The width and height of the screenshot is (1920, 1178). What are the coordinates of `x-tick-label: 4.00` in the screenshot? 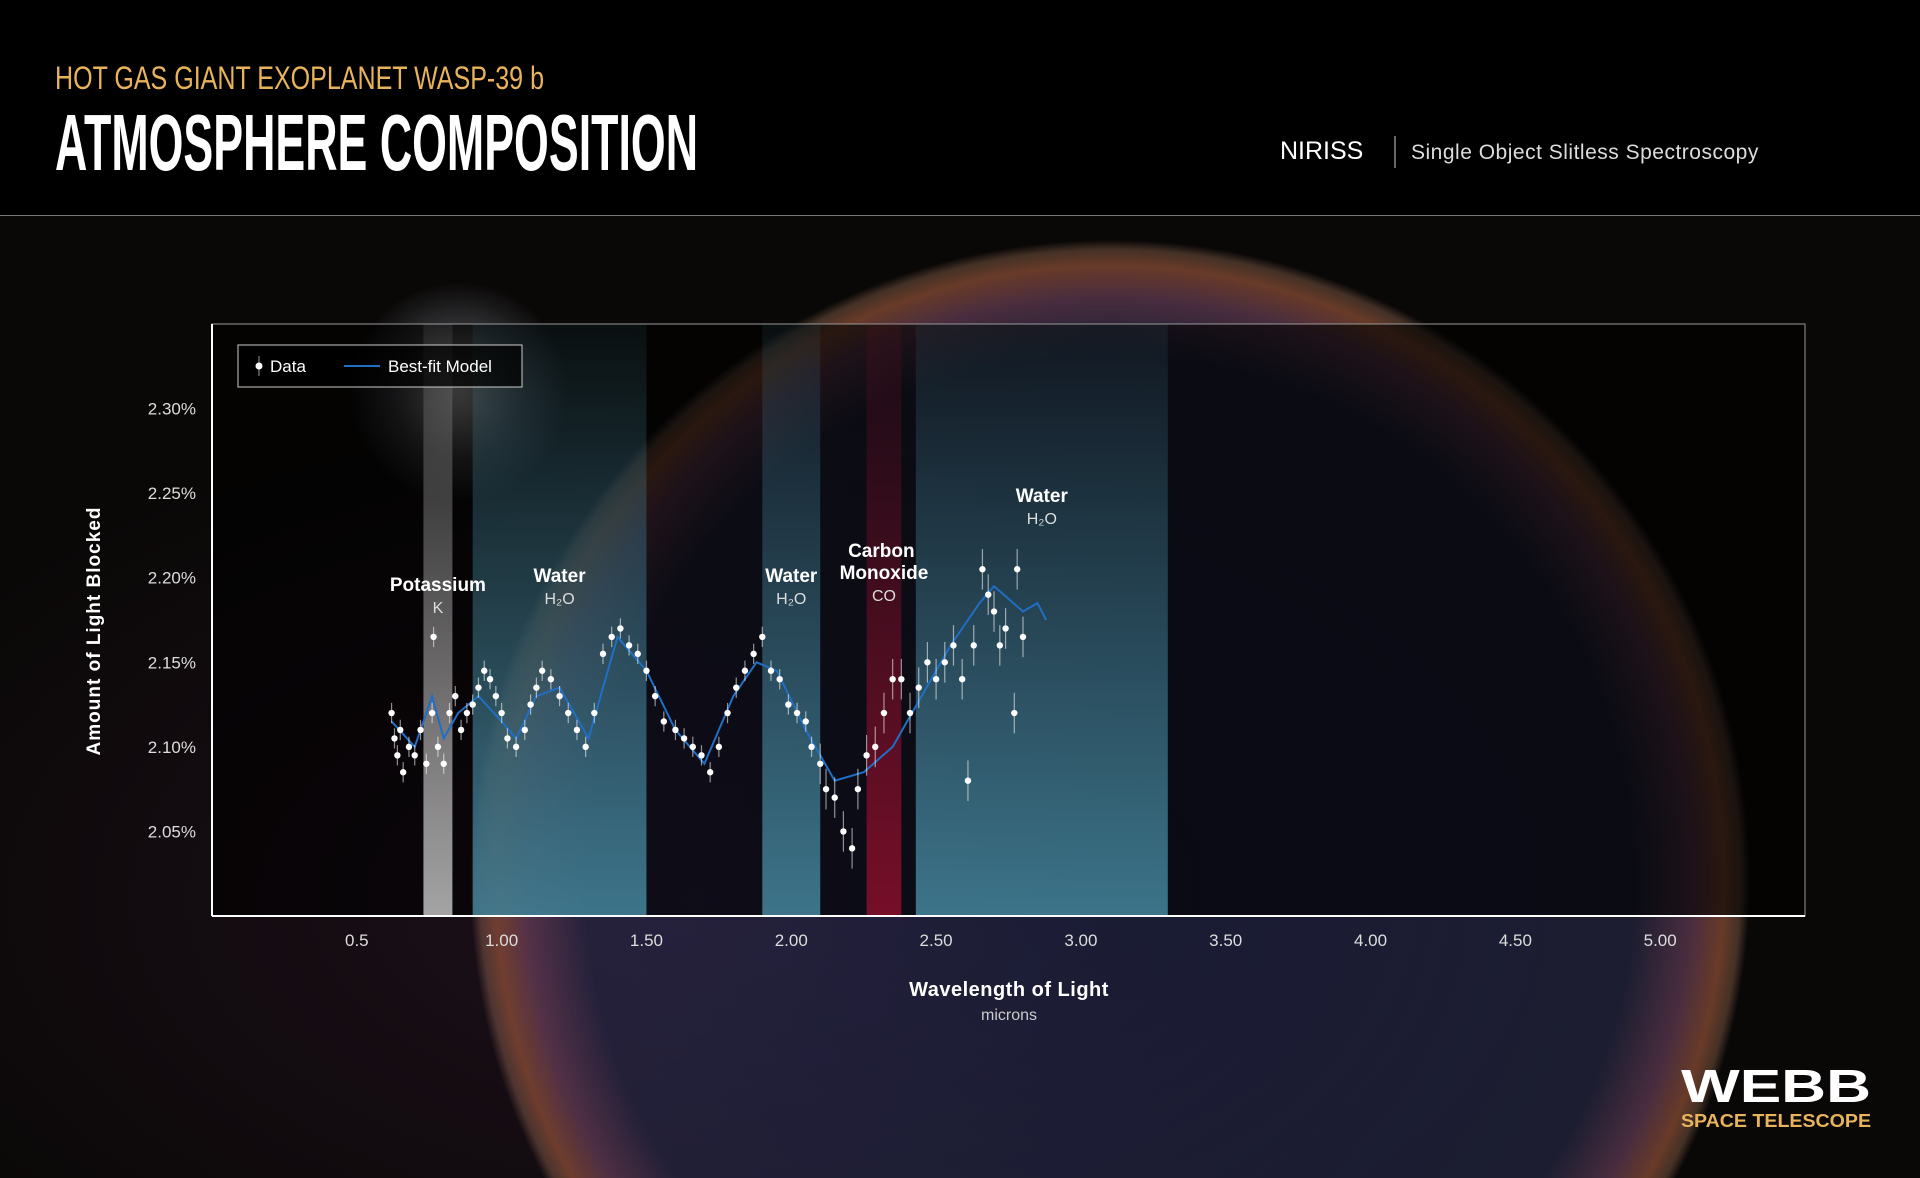 It's located at (1370, 940).